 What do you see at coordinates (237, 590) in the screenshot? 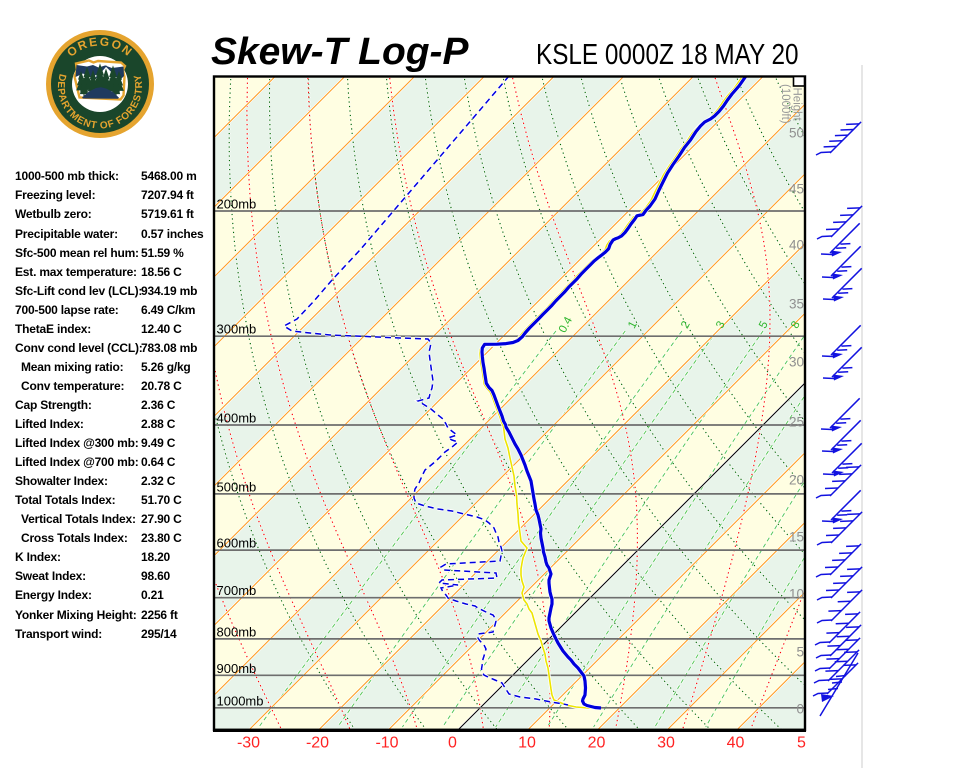
I see `svg-text: 700mb` at bounding box center [237, 590].